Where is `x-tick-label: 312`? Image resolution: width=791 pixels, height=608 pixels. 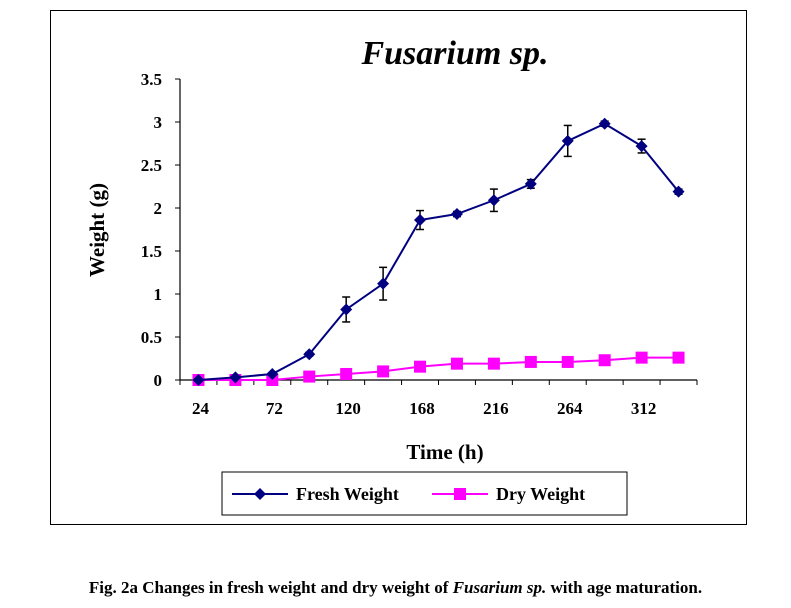
x-tick-label: 312 is located at coordinates (644, 408).